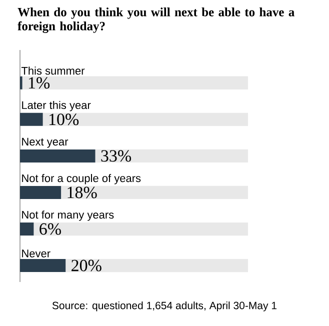 The image size is (329, 326). What do you see at coordinates (36, 254) in the screenshot?
I see `y-tick-label: Never` at bounding box center [36, 254].